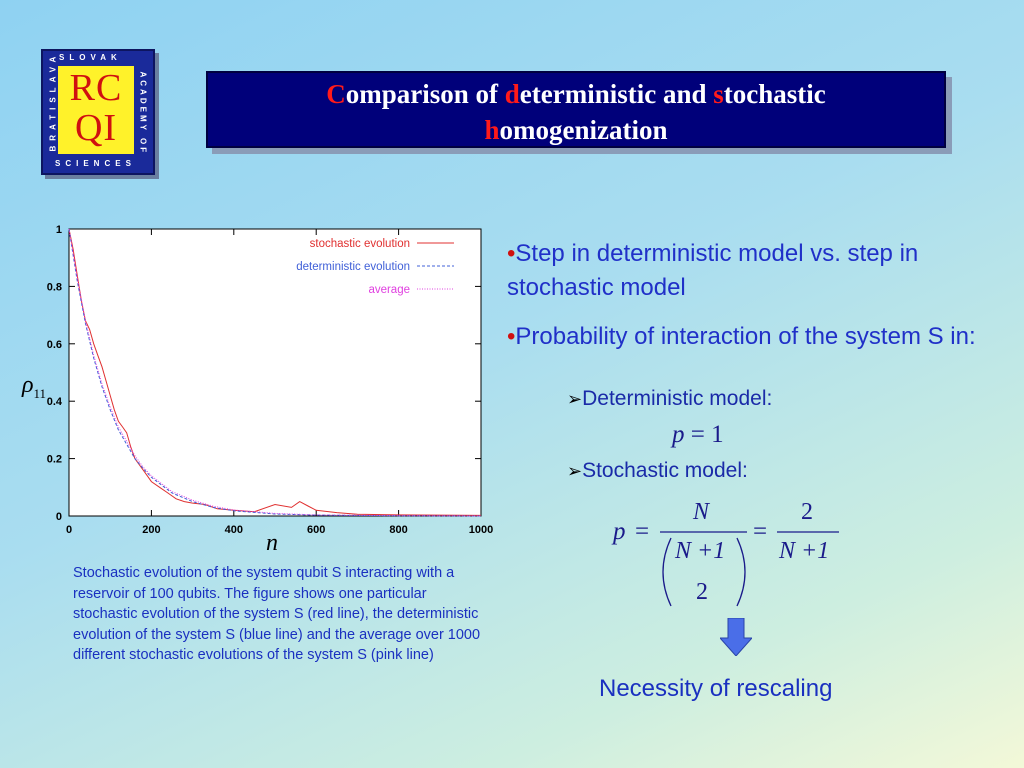 Image resolution: width=1024 pixels, height=768 pixels. What do you see at coordinates (481, 530) in the screenshot?
I see `x-tick-label: 1000` at bounding box center [481, 530].